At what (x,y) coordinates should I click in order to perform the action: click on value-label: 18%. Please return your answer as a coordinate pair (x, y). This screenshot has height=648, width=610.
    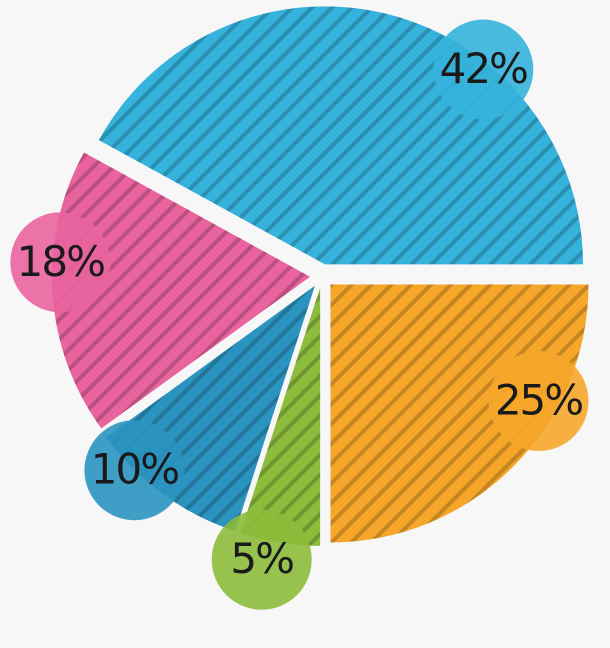
    Looking at the image, I should click on (60, 261).